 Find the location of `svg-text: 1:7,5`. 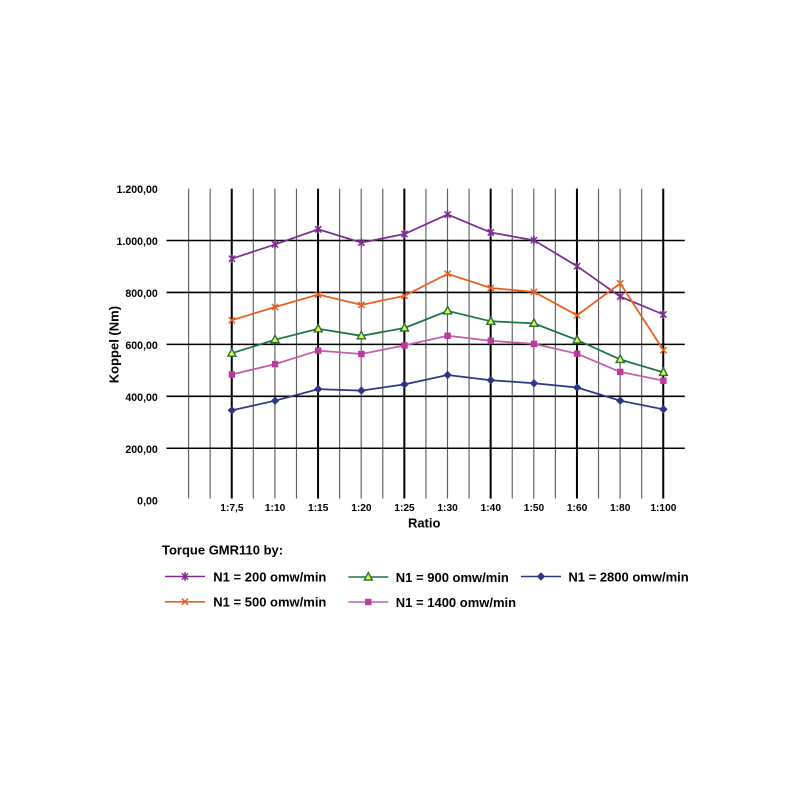

svg-text: 1:7,5 is located at coordinates (232, 508).